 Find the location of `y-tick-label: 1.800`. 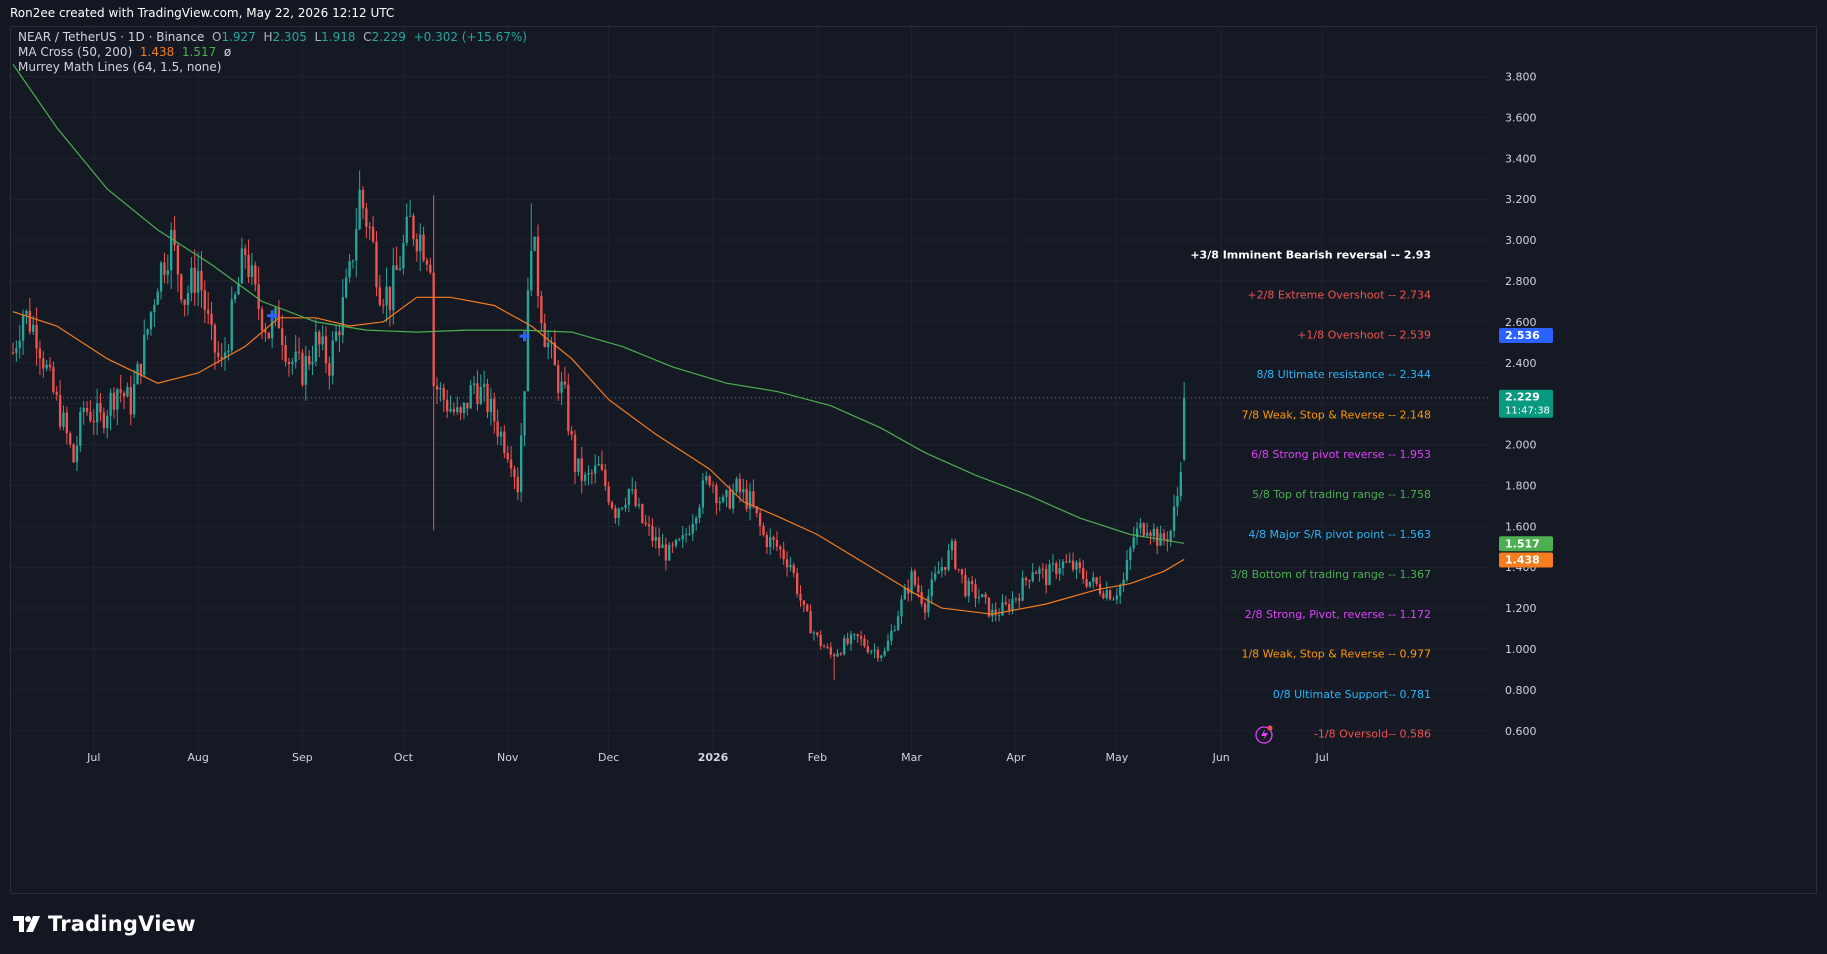

y-tick-label: 1.800 is located at coordinates (1521, 485).